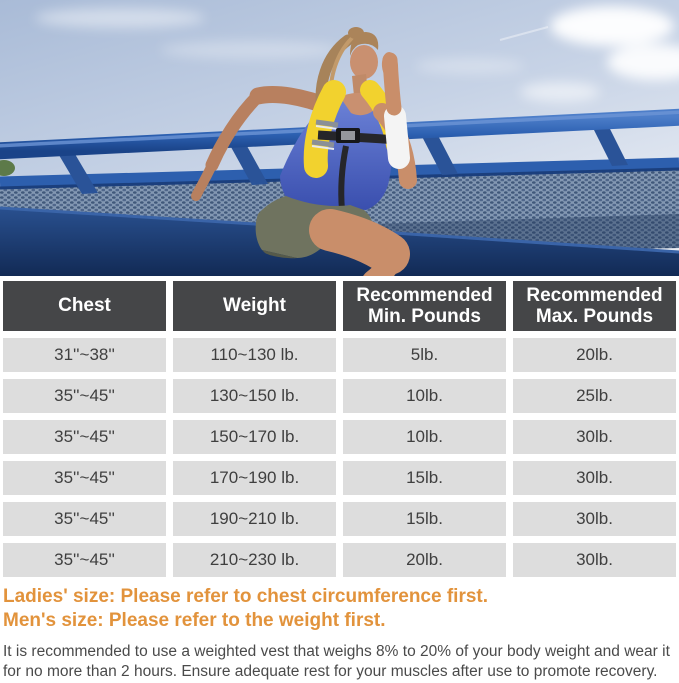 This screenshot has height=683, width=679. Describe the element at coordinates (254, 519) in the screenshot. I see `weight-cell: 190~210 lb.` at that location.